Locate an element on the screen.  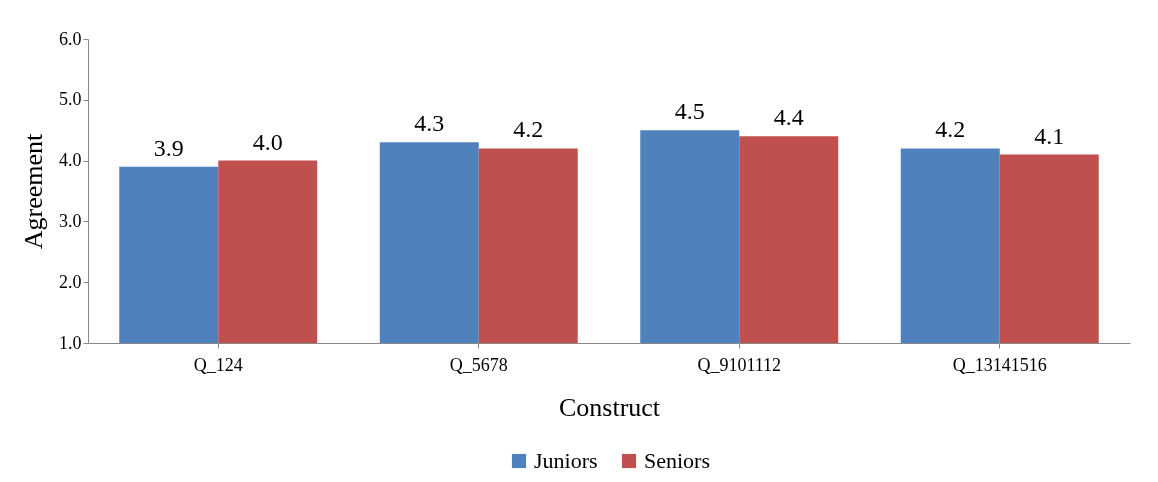
legend-label: Juniors is located at coordinates (566, 460).